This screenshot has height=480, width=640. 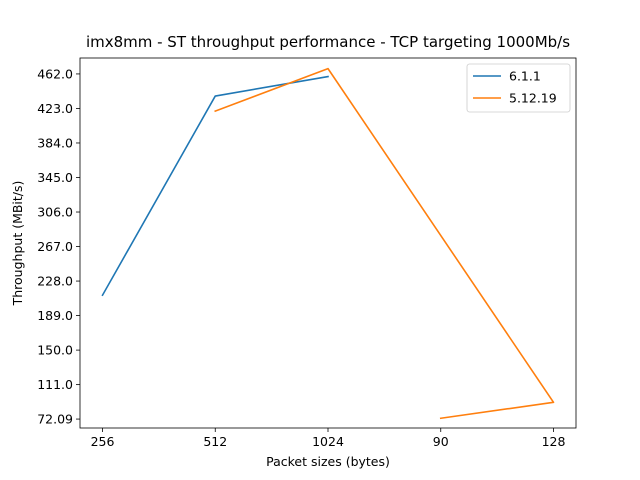 What do you see at coordinates (441, 441) in the screenshot?
I see `x-tick-label: 90` at bounding box center [441, 441].